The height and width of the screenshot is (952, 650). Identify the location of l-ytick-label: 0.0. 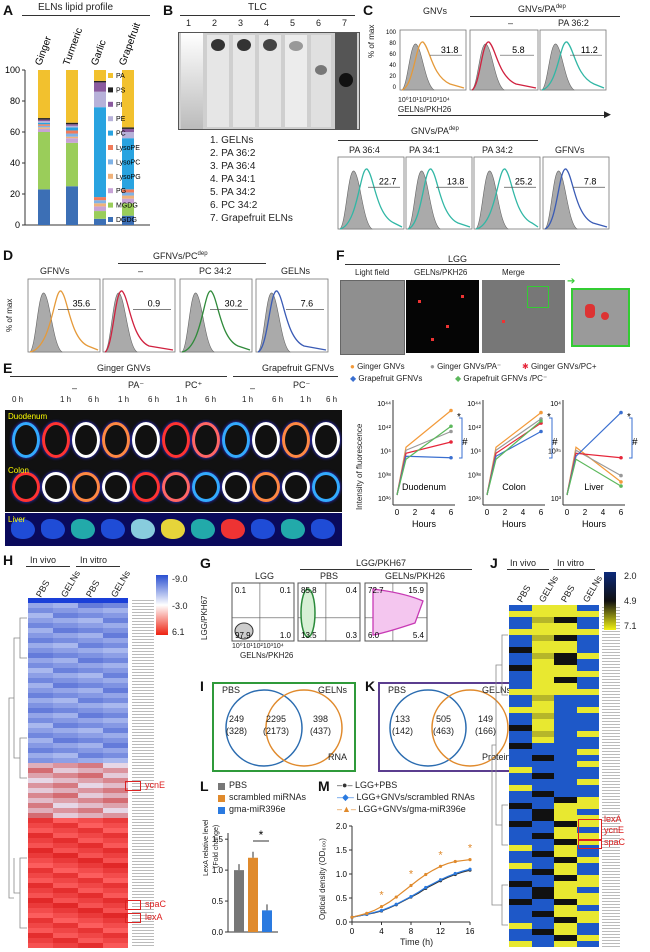
(218, 932).